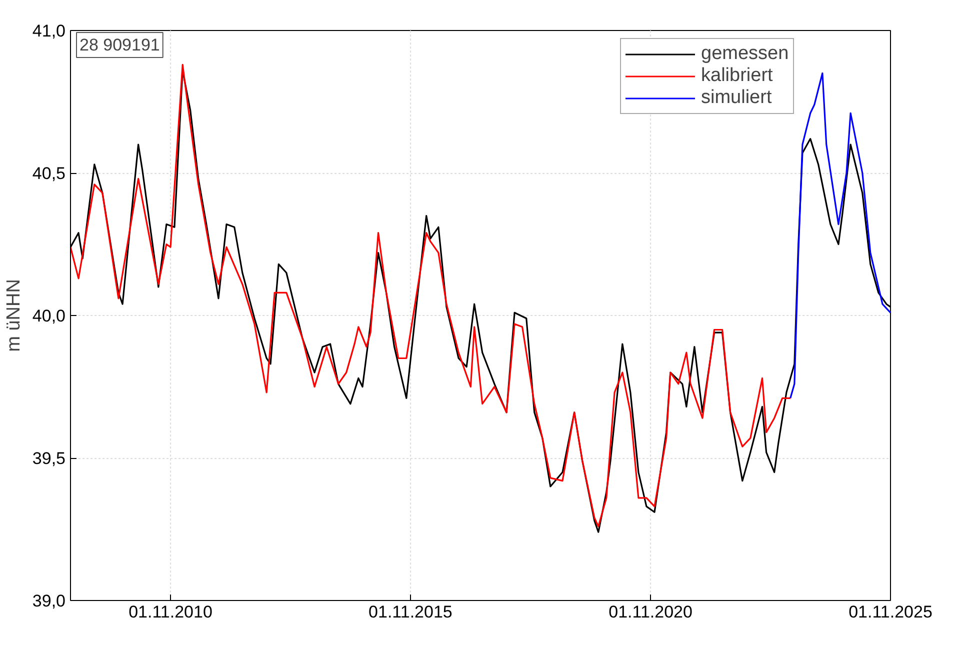  What do you see at coordinates (49, 458) in the screenshot?
I see `y-tick-label: 39,5` at bounding box center [49, 458].